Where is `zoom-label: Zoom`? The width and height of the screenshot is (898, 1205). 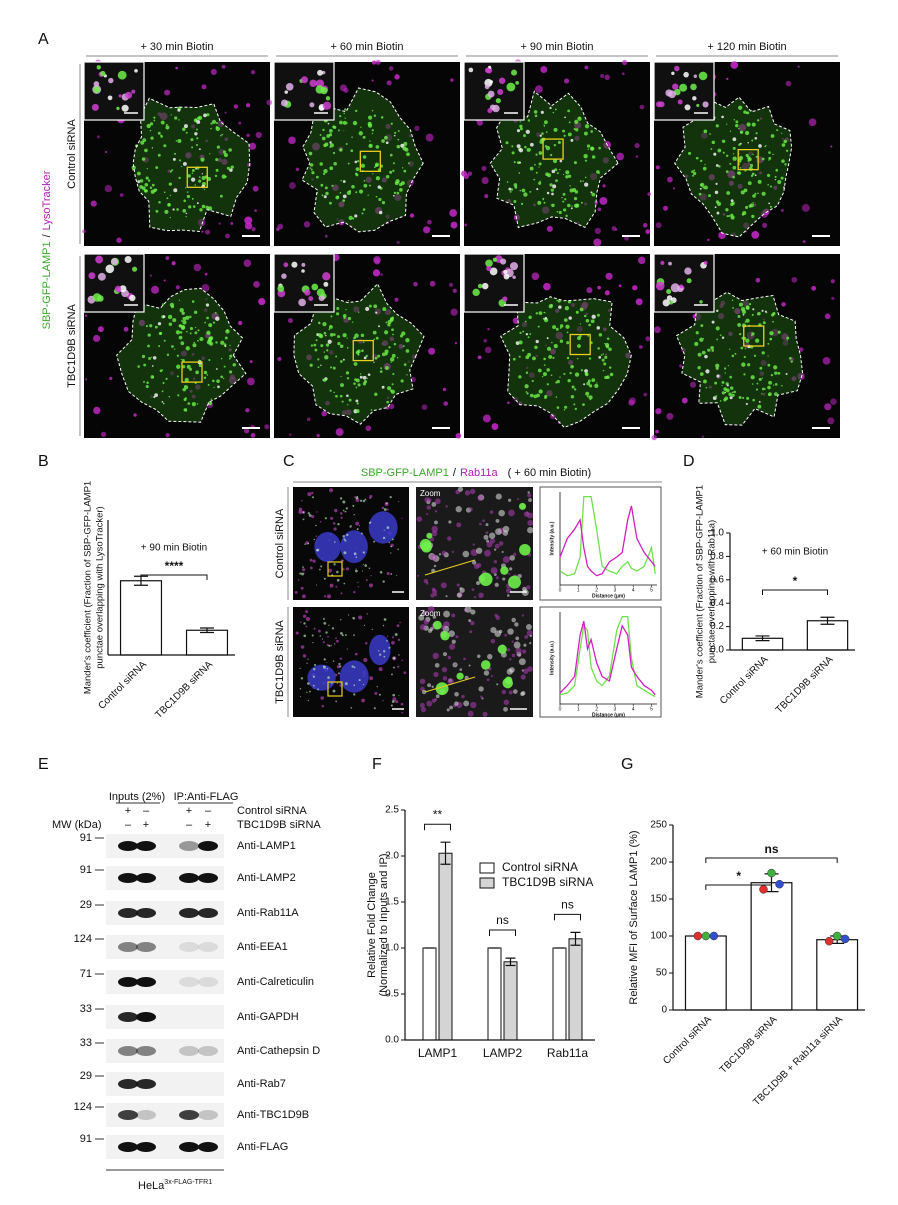 zoom-label: Zoom is located at coordinates (430, 613).